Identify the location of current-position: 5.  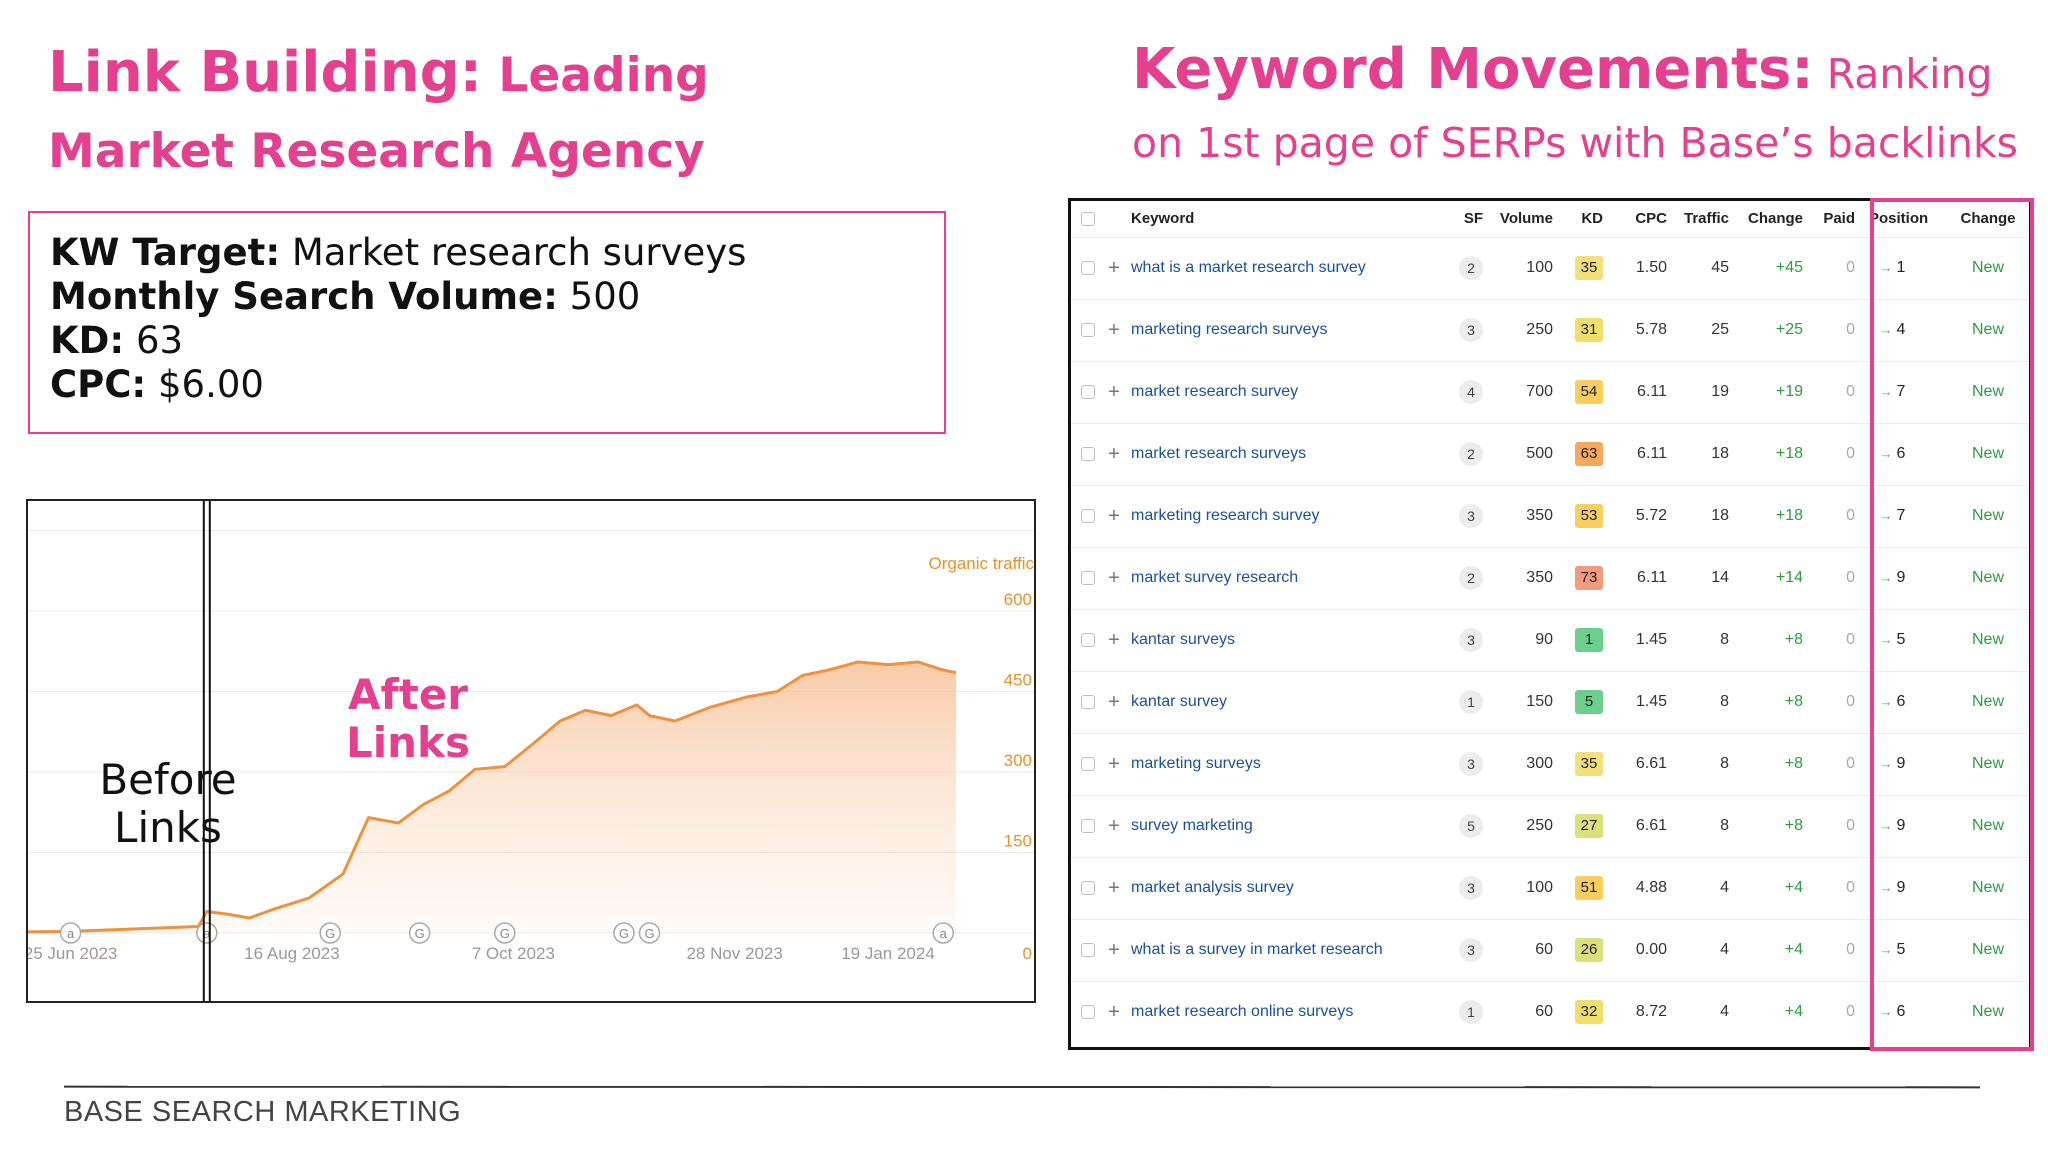
(1901, 949).